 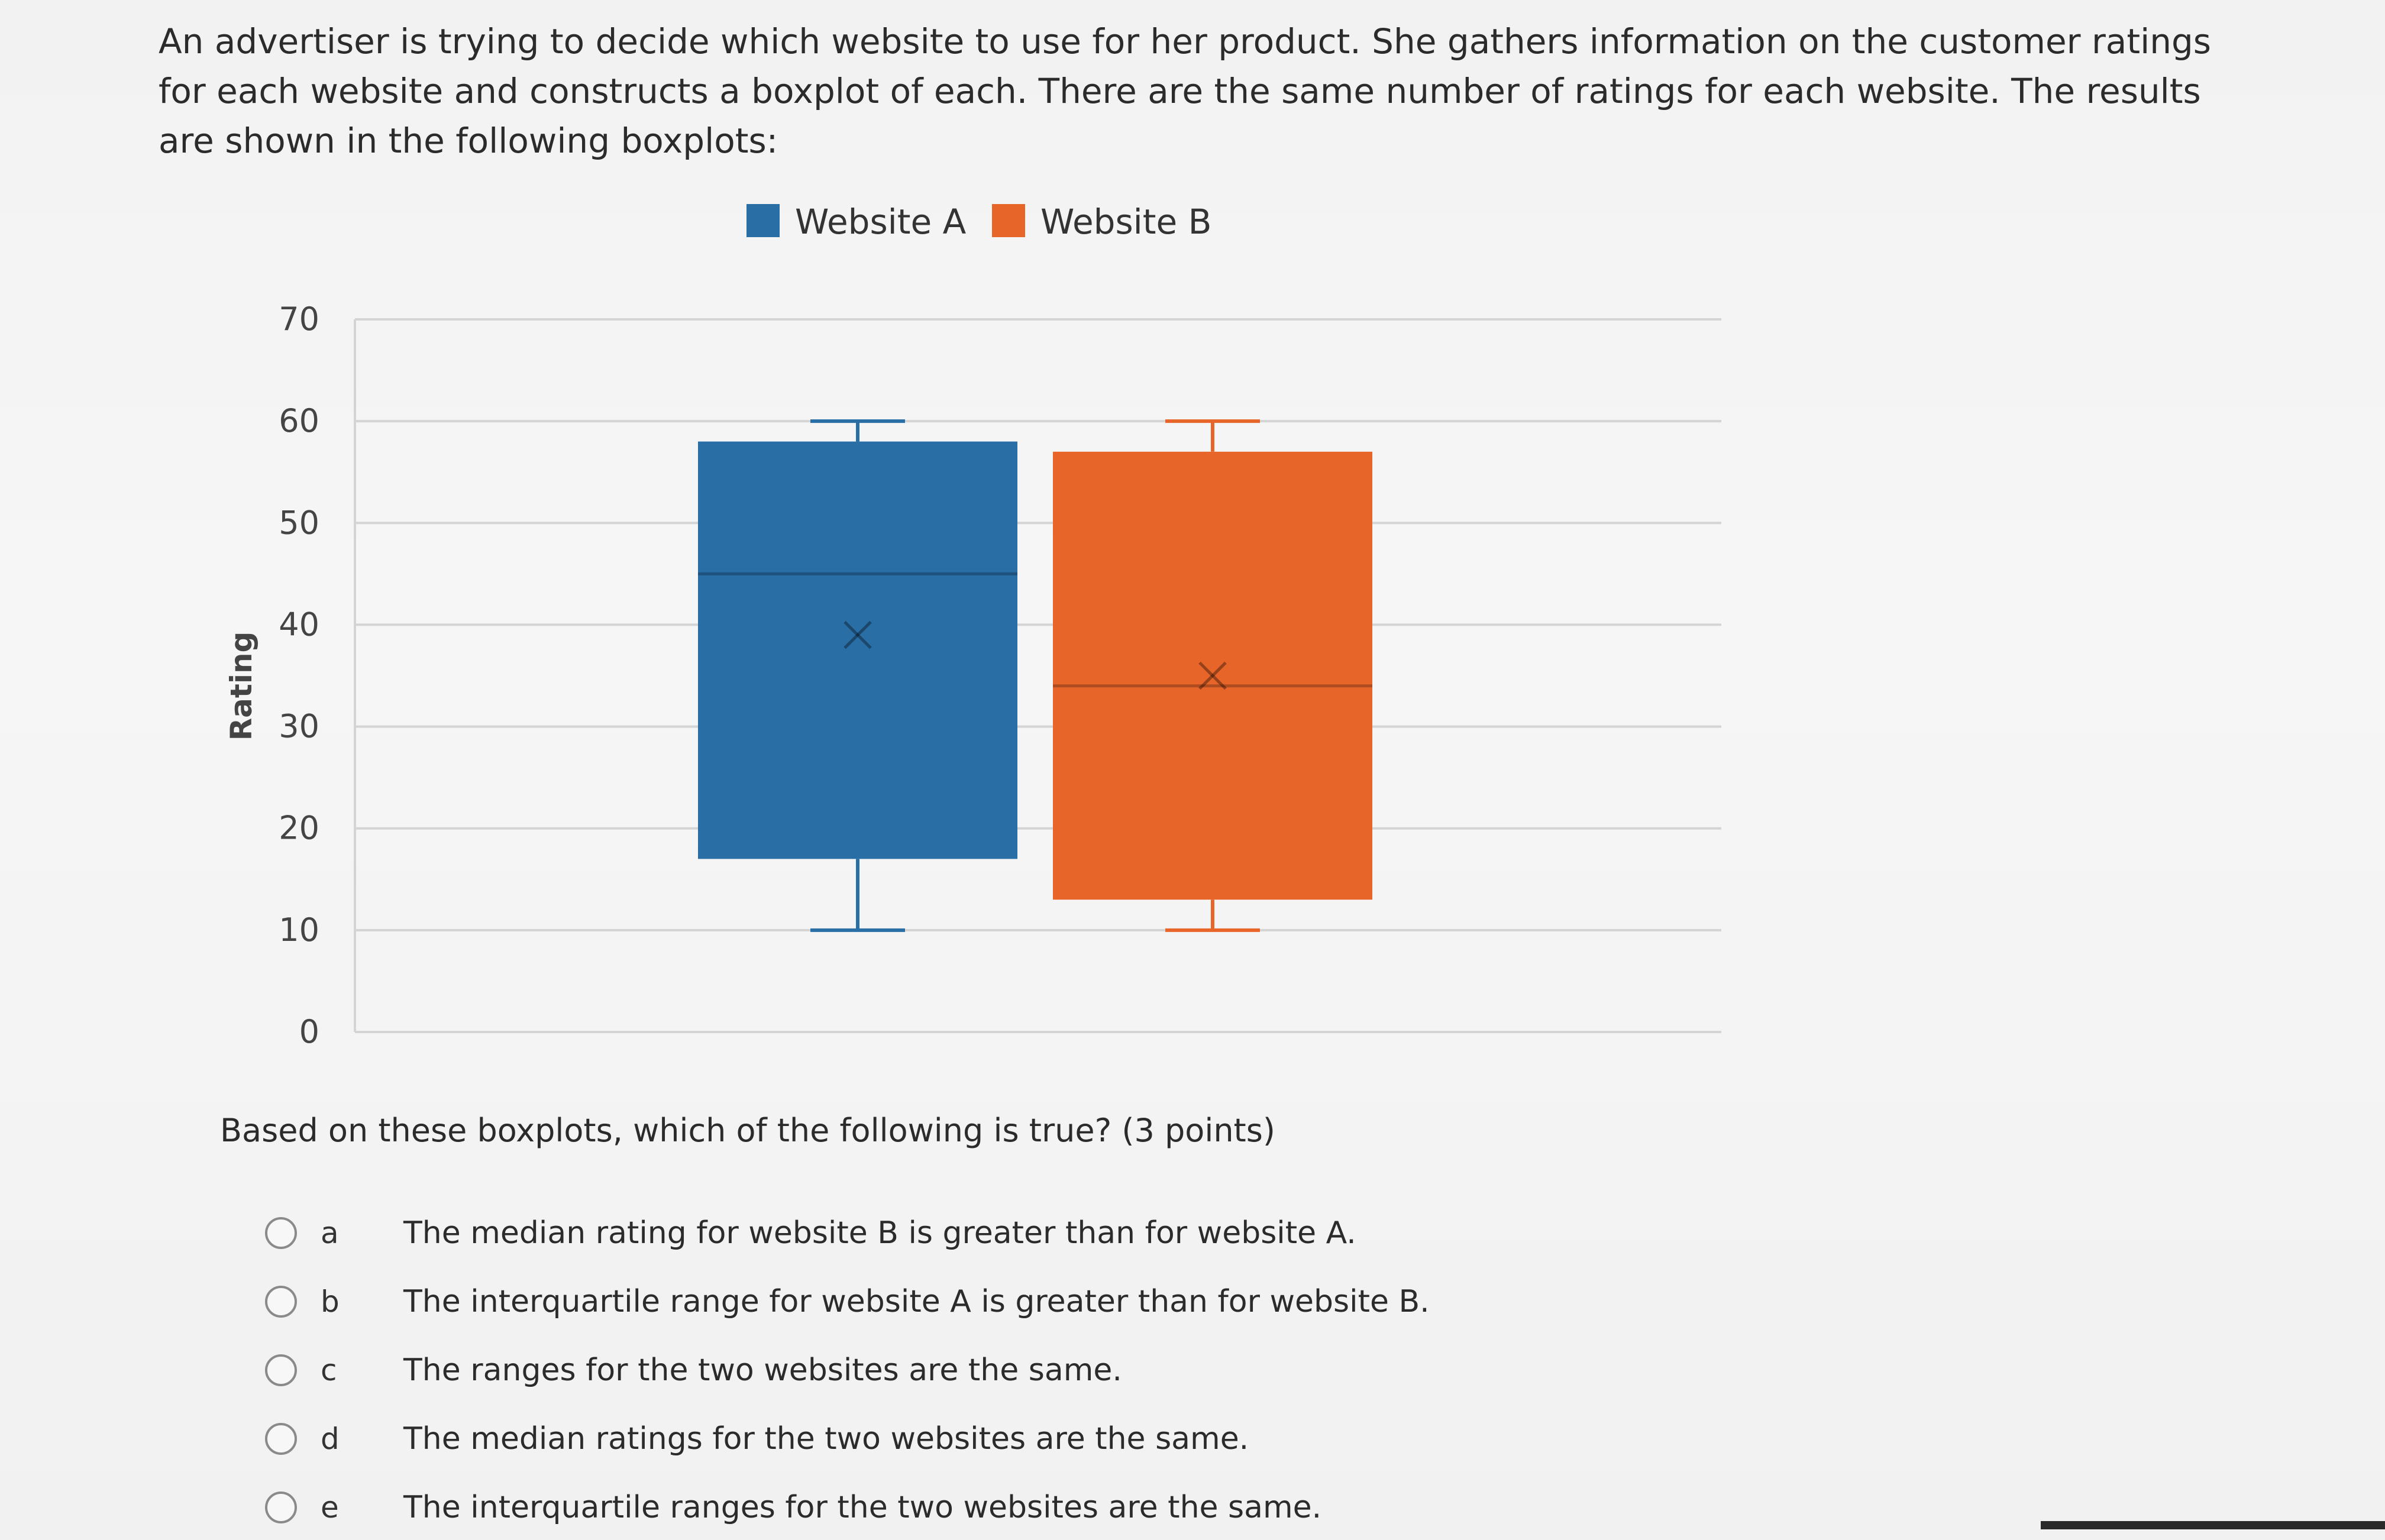 What do you see at coordinates (299, 624) in the screenshot?
I see `y-tick-label: 40` at bounding box center [299, 624].